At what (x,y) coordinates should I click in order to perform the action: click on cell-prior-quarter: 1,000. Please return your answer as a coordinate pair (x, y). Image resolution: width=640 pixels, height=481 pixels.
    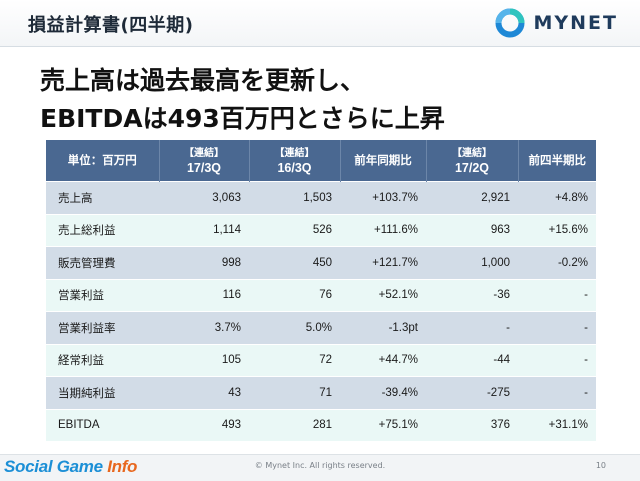
    Looking at the image, I should click on (472, 262).